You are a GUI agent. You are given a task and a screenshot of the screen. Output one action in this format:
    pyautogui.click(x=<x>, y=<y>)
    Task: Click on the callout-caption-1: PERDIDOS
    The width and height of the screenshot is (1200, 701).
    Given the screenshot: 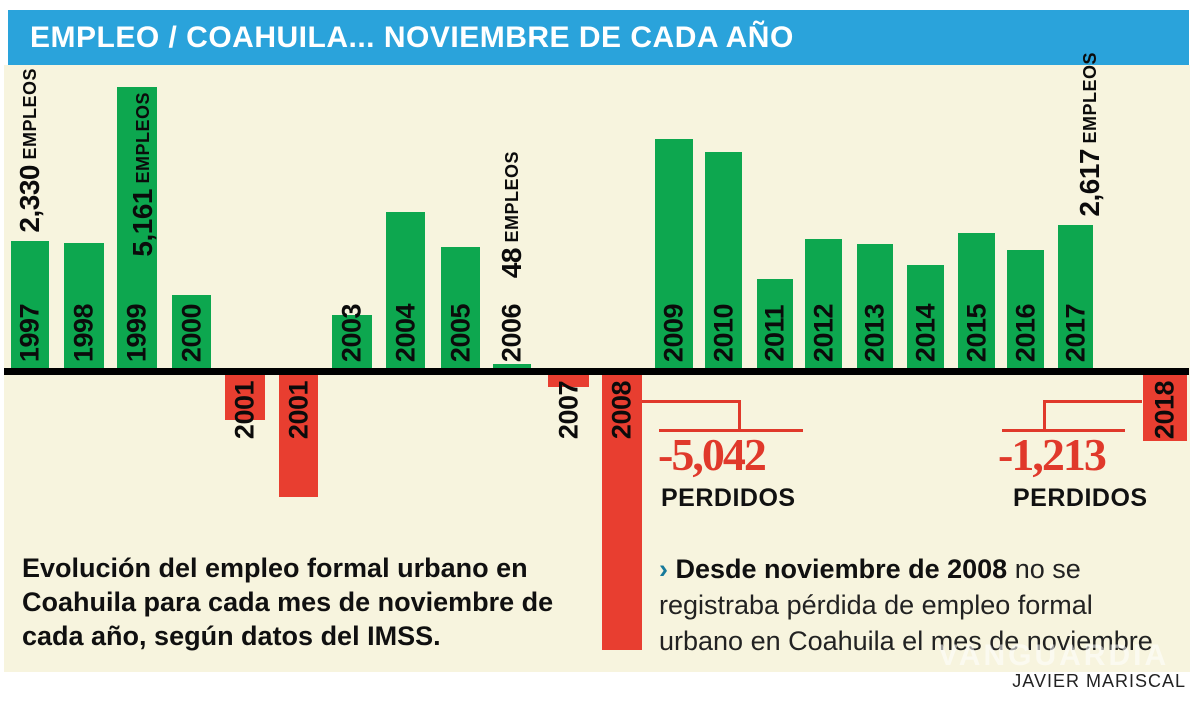 What is the action you would take?
    pyautogui.click(x=1080, y=498)
    